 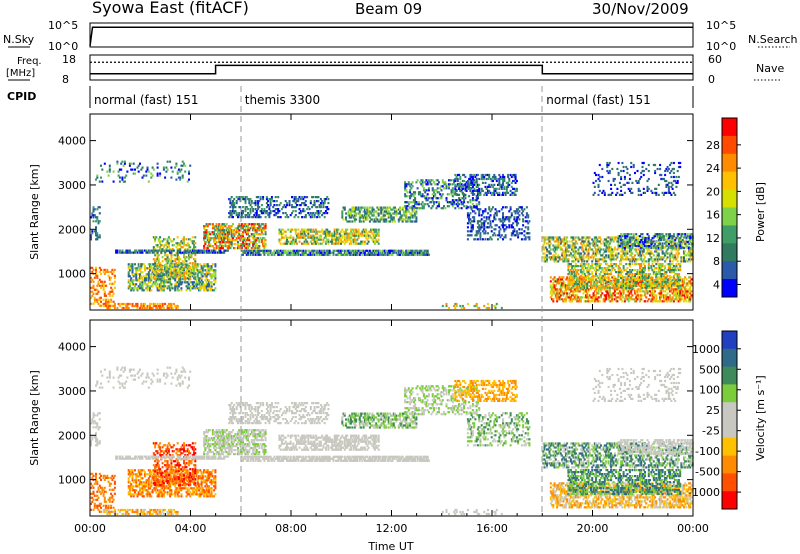 What do you see at coordinates (21, 96) in the screenshot?
I see `cpid-label: CPID` at bounding box center [21, 96].